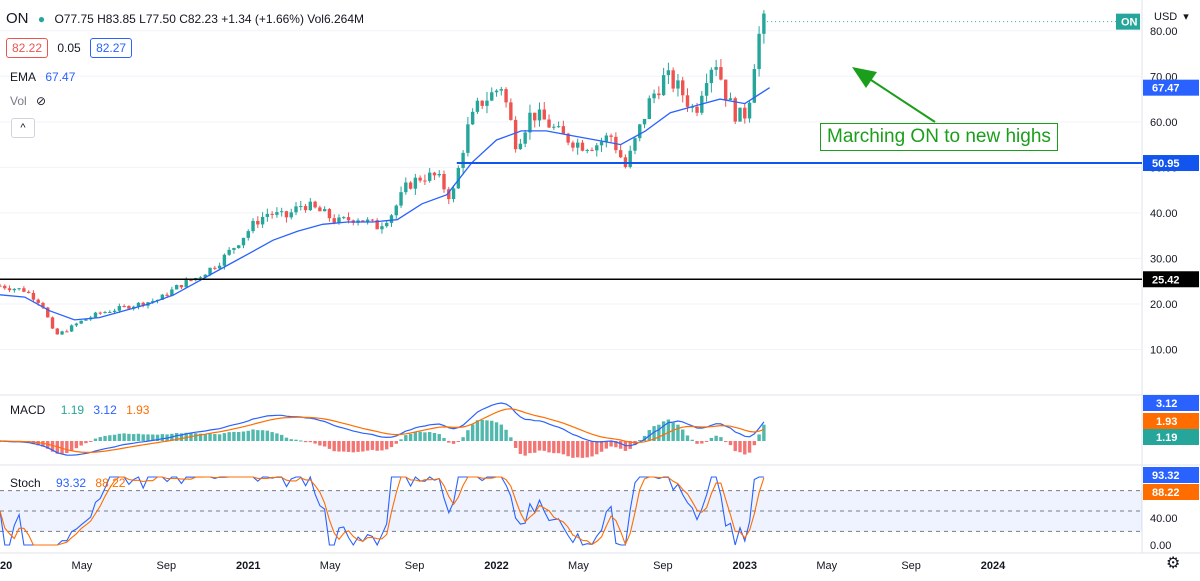 This screenshot has height=581, width=1200. Describe the element at coordinates (1171, 163) in the screenshot. I see `level-price-tag` at that location.